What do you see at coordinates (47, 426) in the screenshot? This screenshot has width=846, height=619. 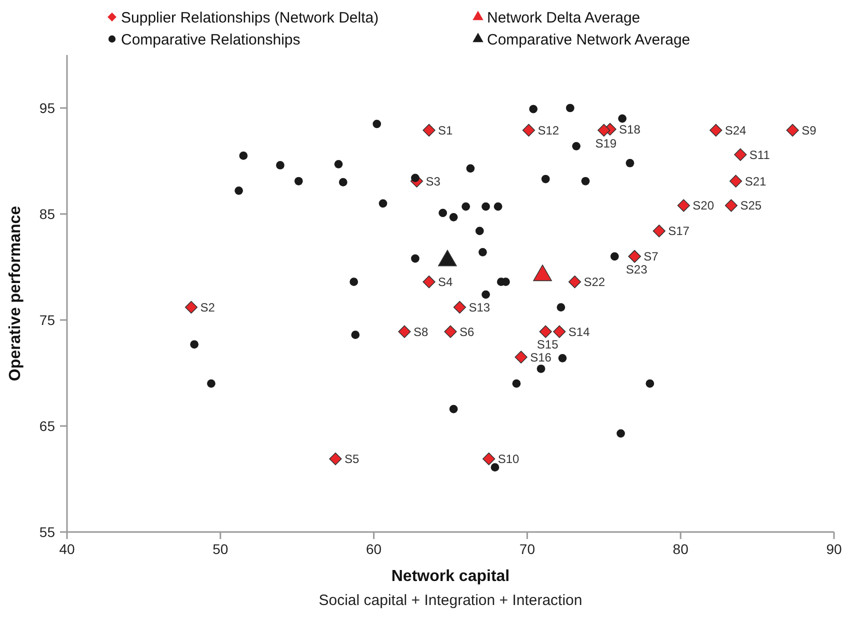 I see `y-tick-label: 65` at bounding box center [47, 426].